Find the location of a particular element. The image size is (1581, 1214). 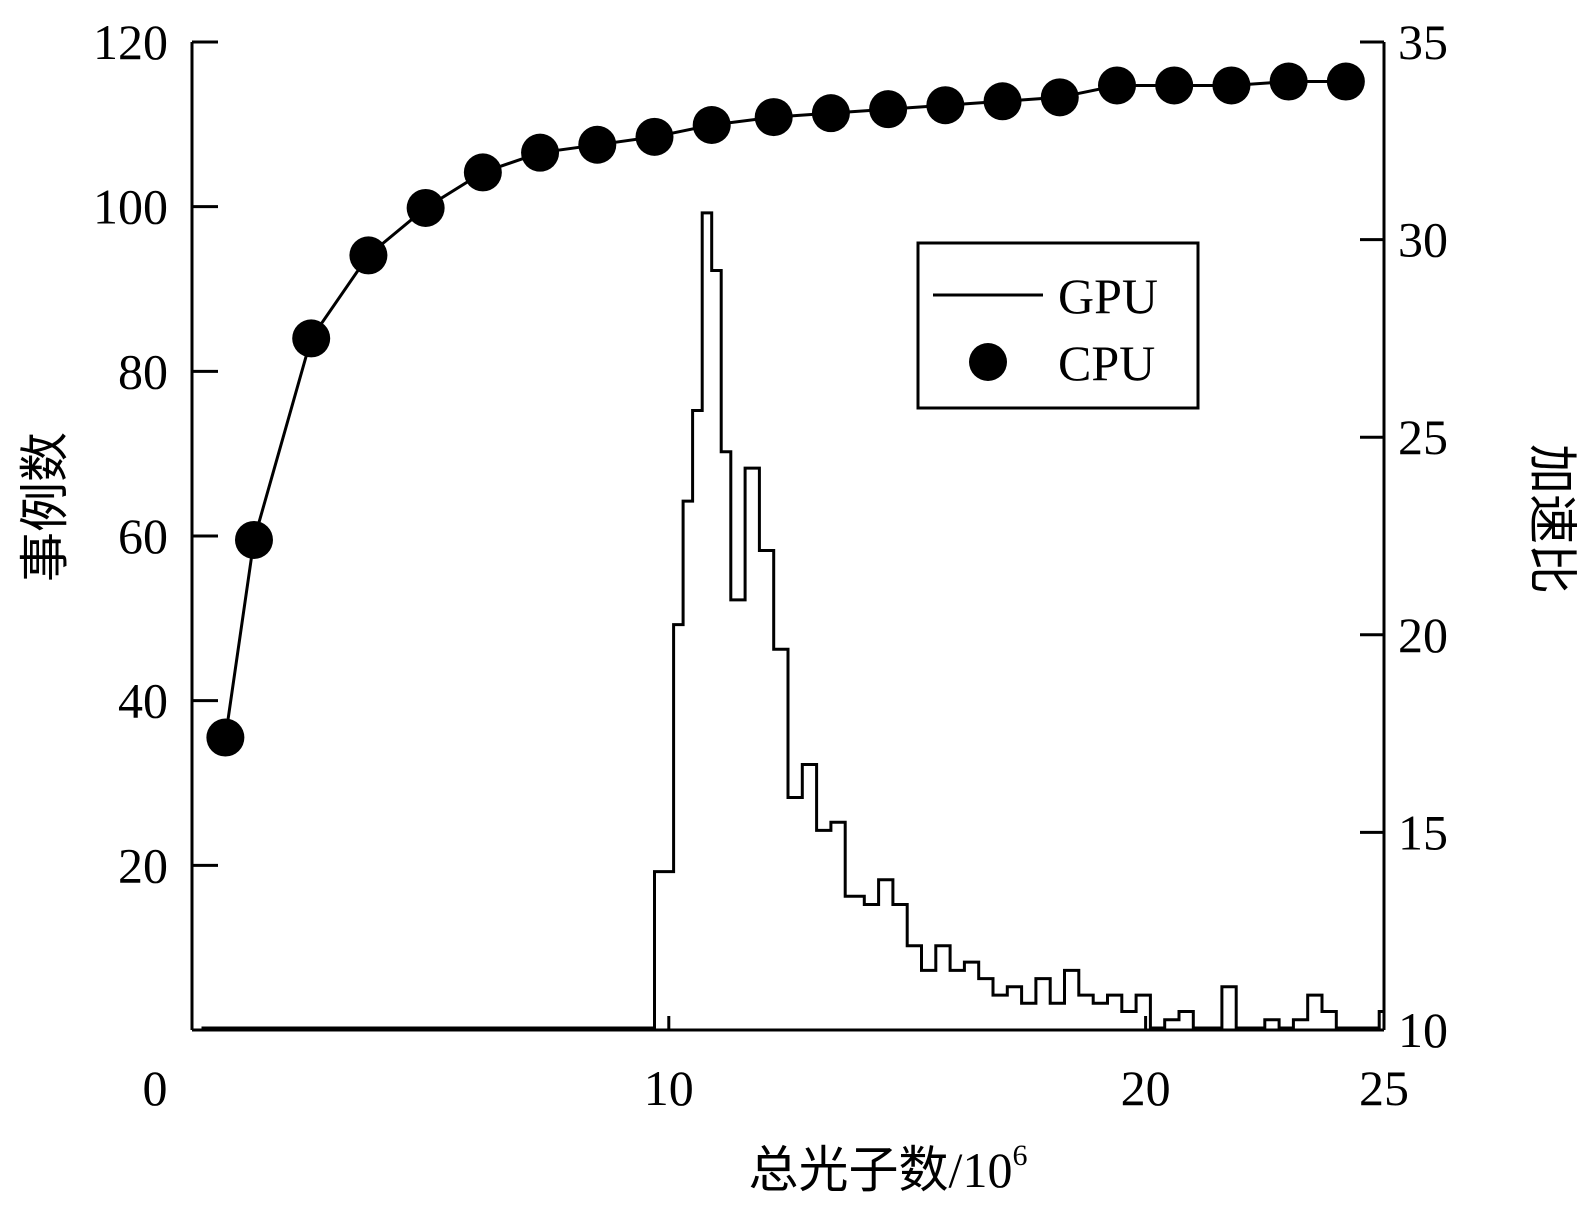

x-tick-label: 20 is located at coordinates (1146, 1088).